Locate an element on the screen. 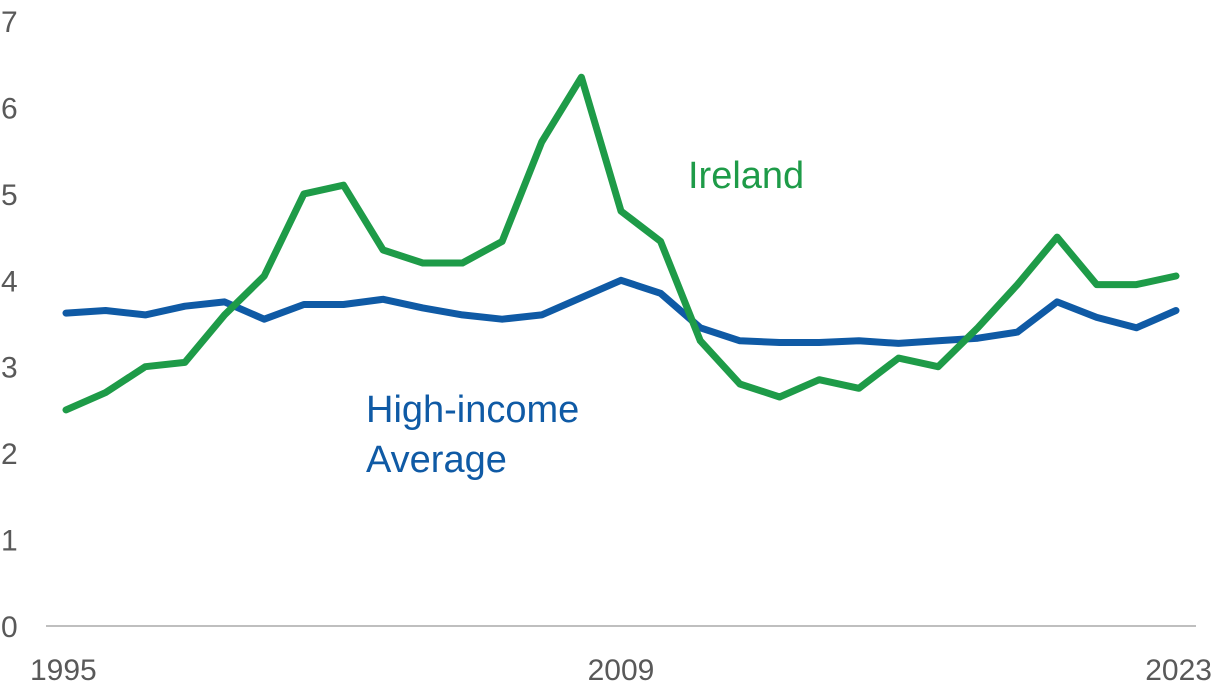  y-tick-label: 3 is located at coordinates (9, 368).